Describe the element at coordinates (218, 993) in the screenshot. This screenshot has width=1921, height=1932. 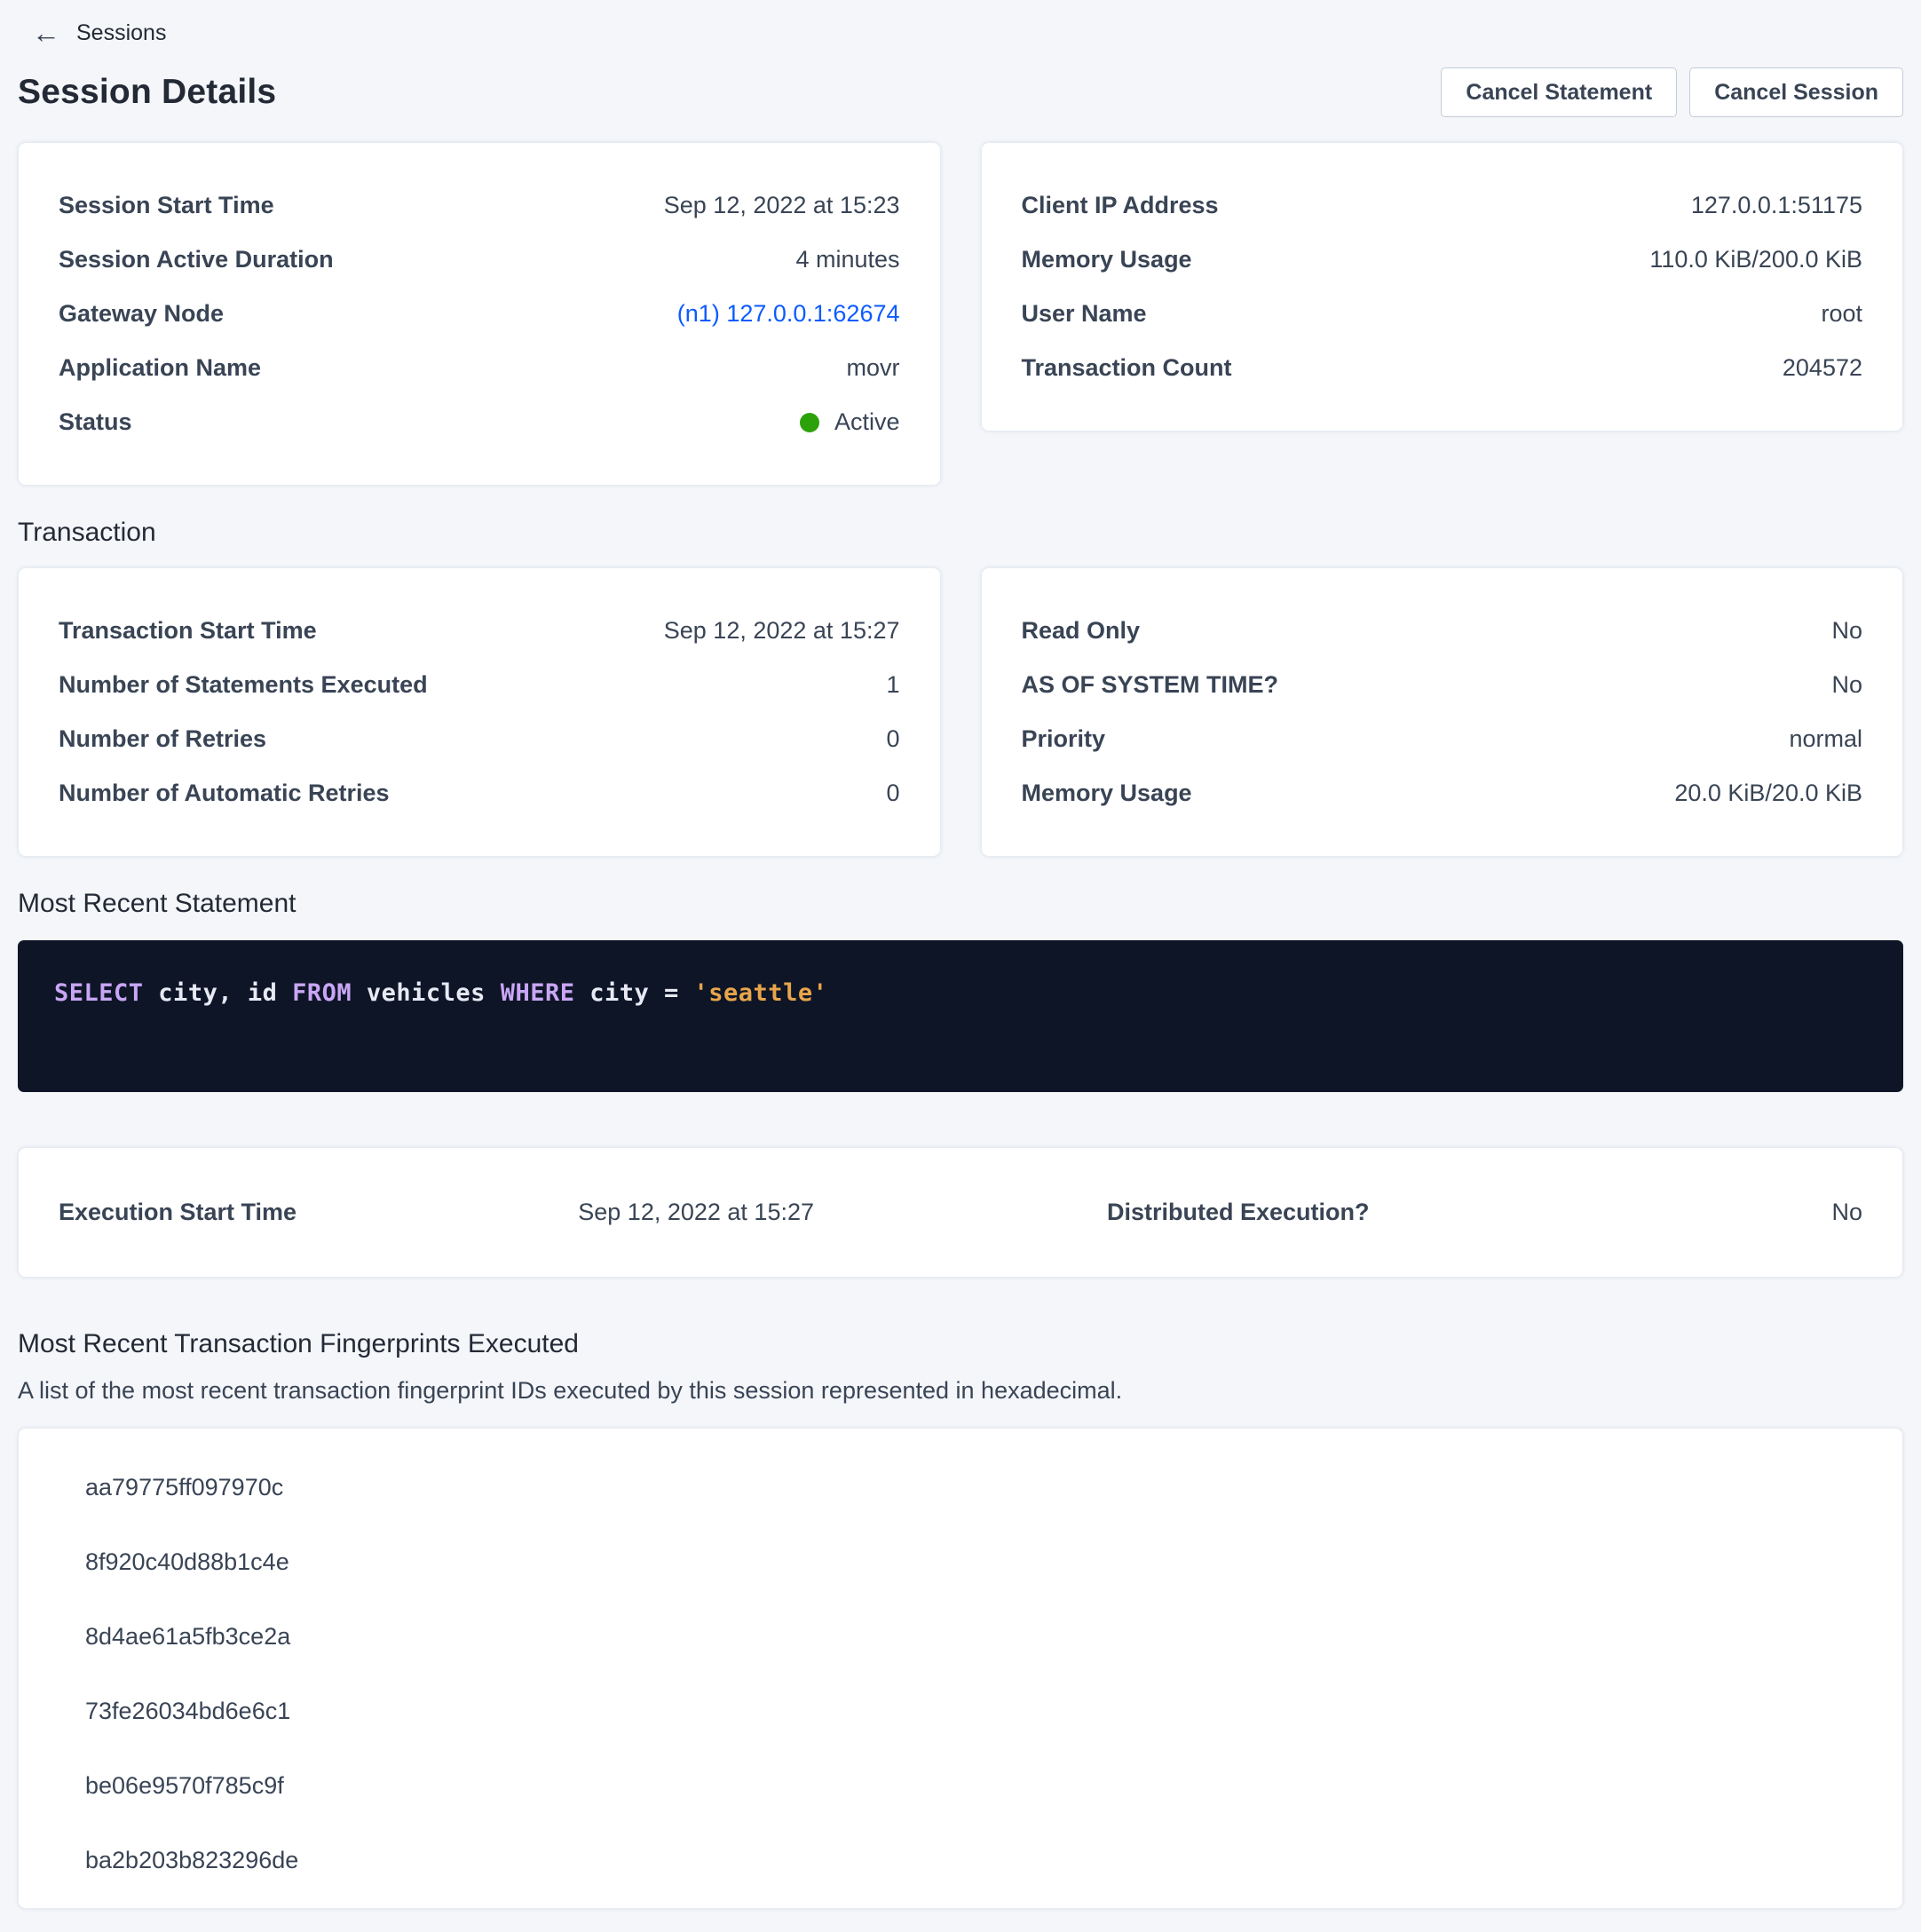
I see `sql-text: city, id` at that location.